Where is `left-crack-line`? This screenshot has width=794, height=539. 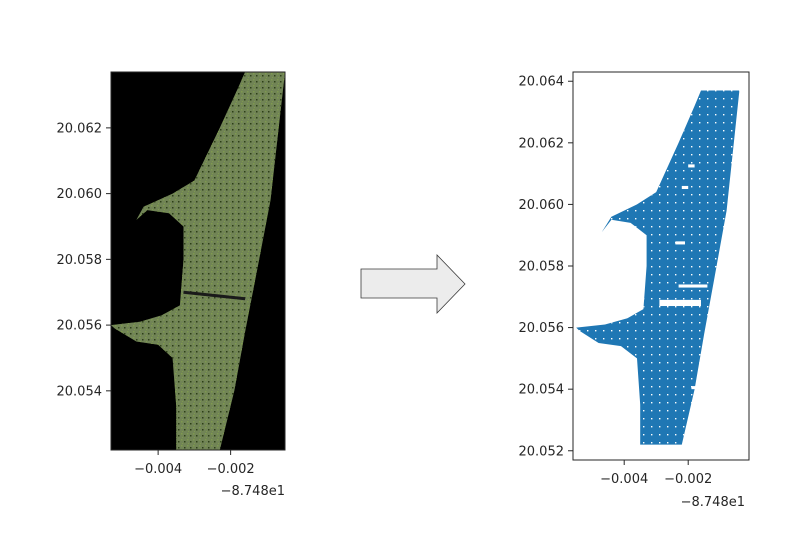
left-crack-line is located at coordinates (214, 295).